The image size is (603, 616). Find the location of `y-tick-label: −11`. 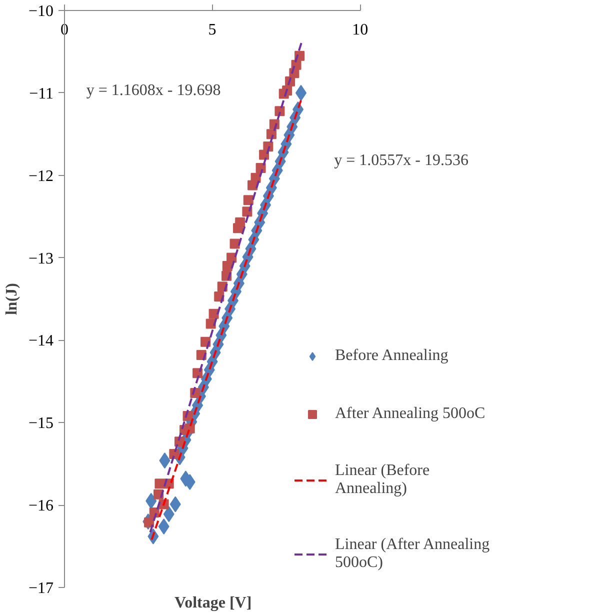

y-tick-label: −11 is located at coordinates (41, 93).